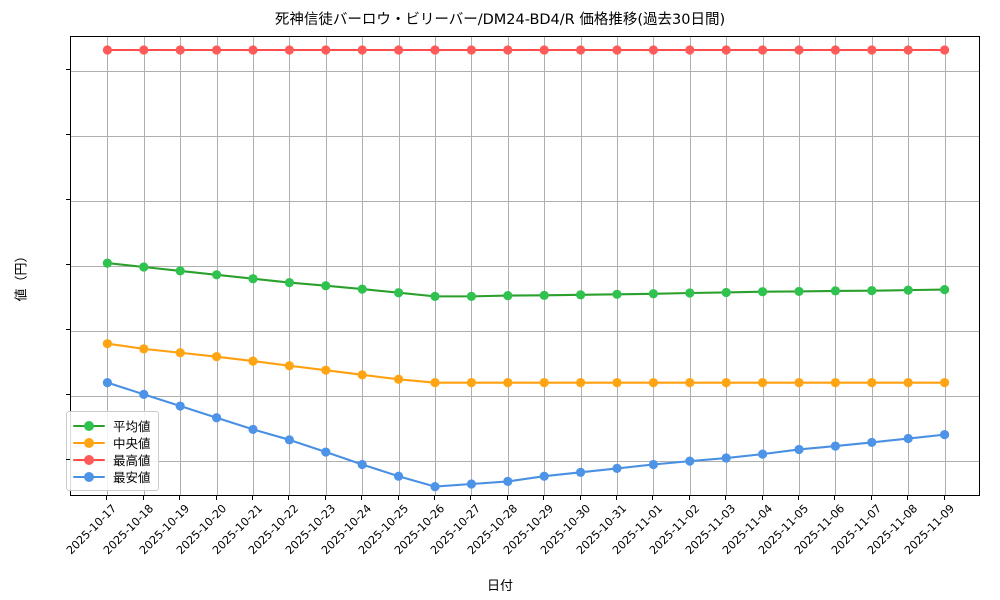  What do you see at coordinates (112, 425) in the screenshot?
I see `legend-item-平均値: 平均値` at bounding box center [112, 425].